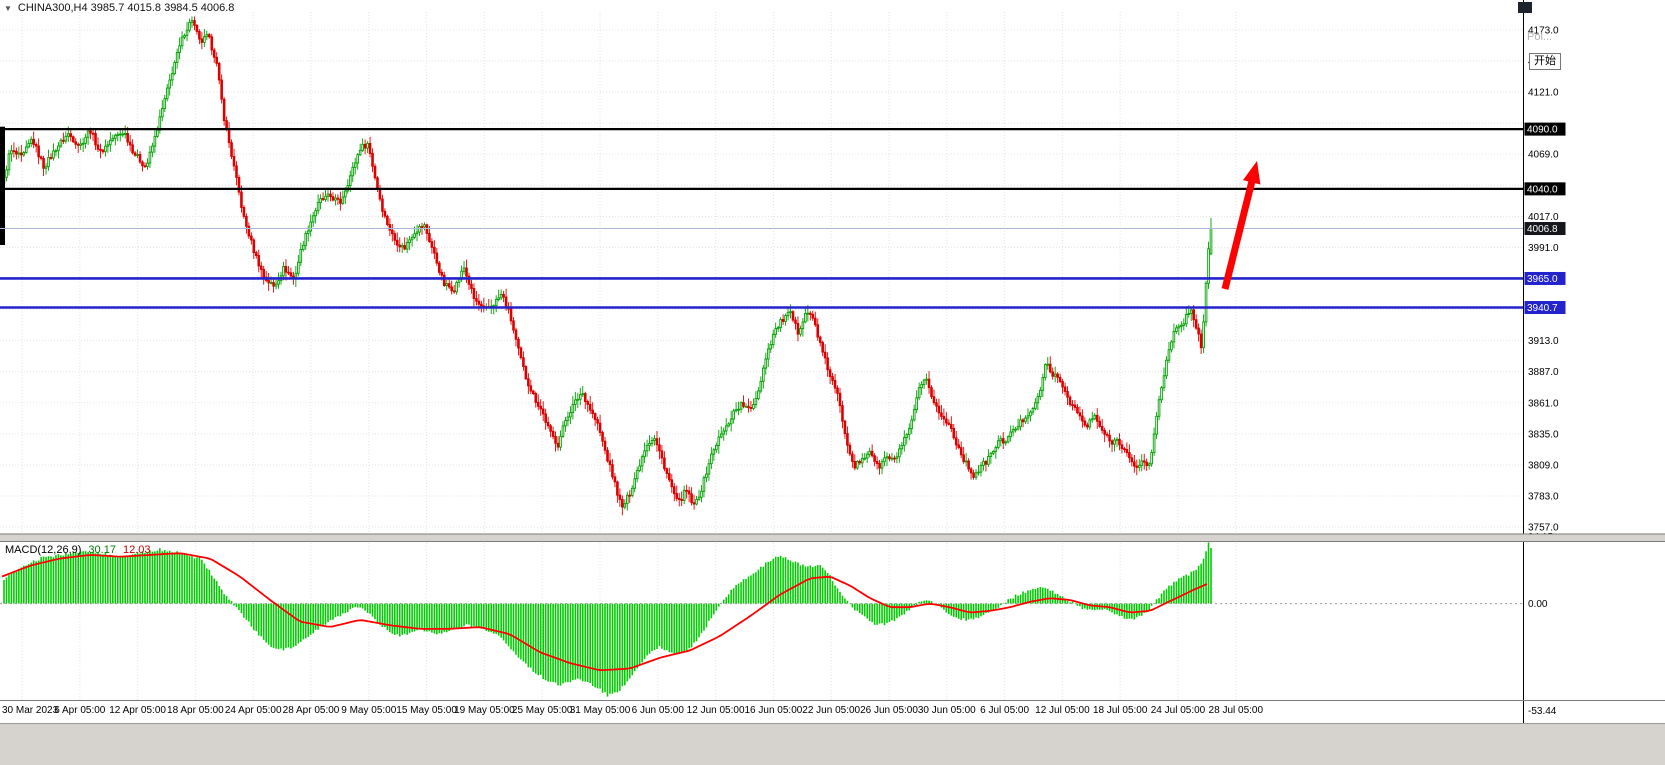  What do you see at coordinates (368, 710) in the screenshot?
I see `svg-text: 9 May 05:00` at bounding box center [368, 710].